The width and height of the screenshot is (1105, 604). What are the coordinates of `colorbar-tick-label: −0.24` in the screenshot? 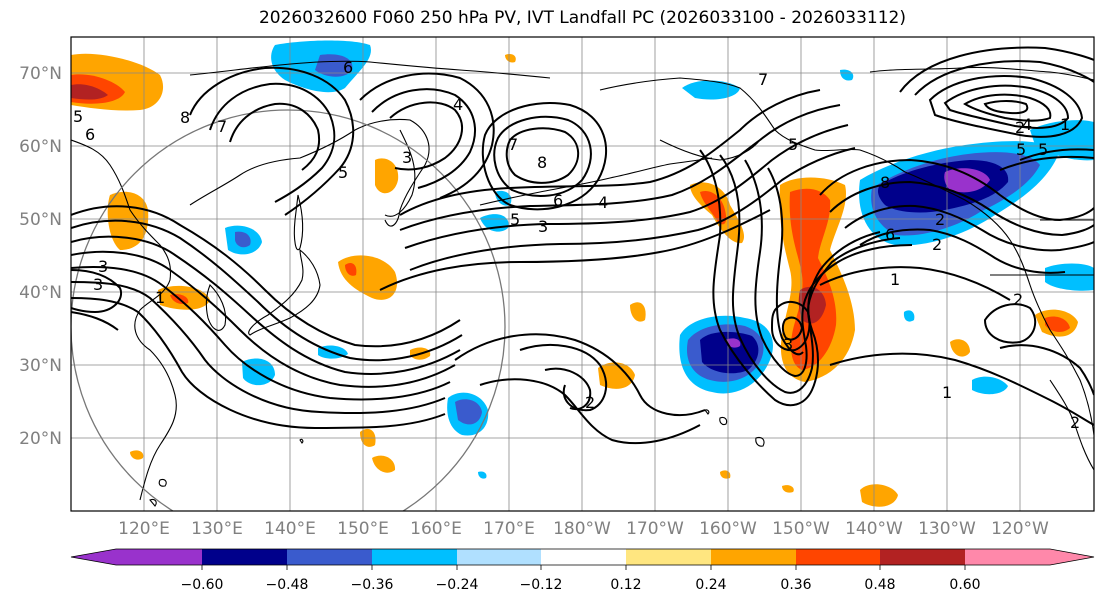 It's located at (457, 585).